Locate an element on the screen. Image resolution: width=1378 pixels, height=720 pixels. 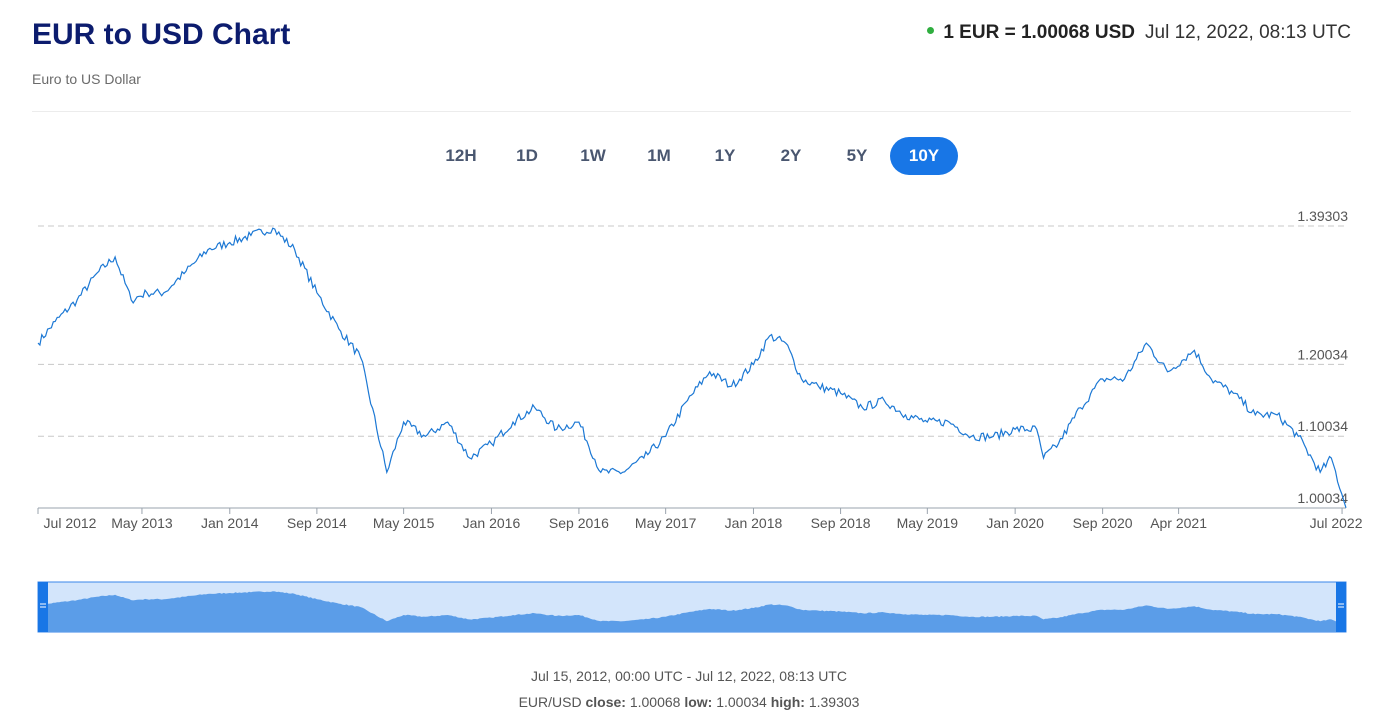
page-title: EUR to USD Chart is located at coordinates (161, 34).